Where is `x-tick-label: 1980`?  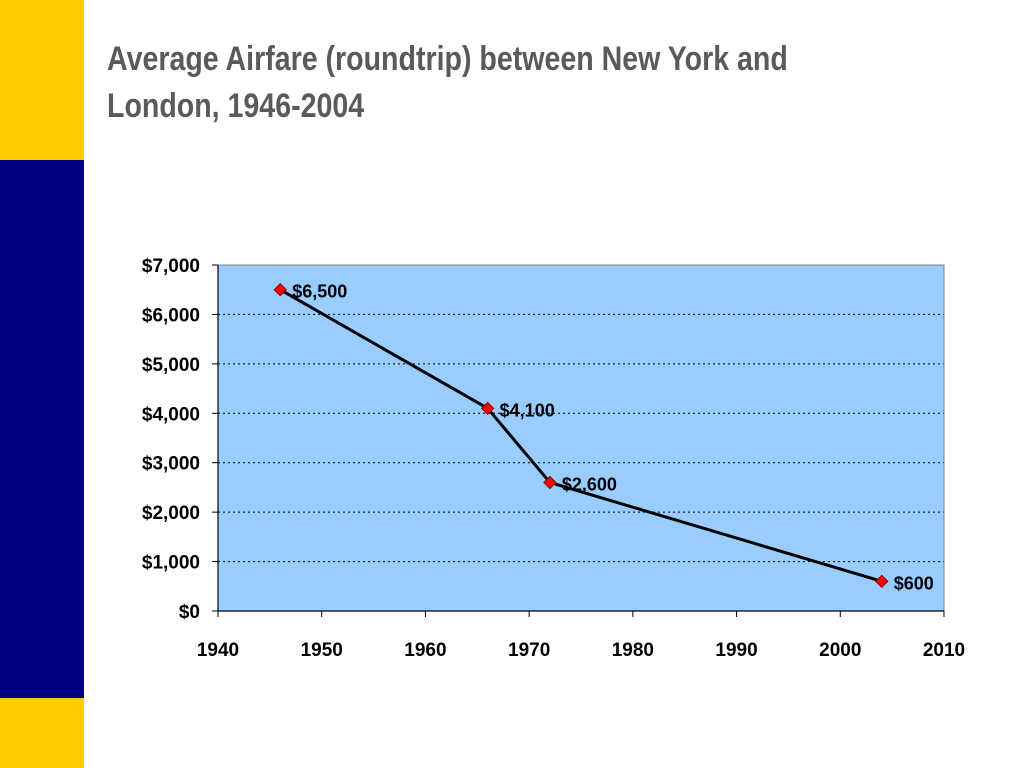 x-tick-label: 1980 is located at coordinates (633, 650).